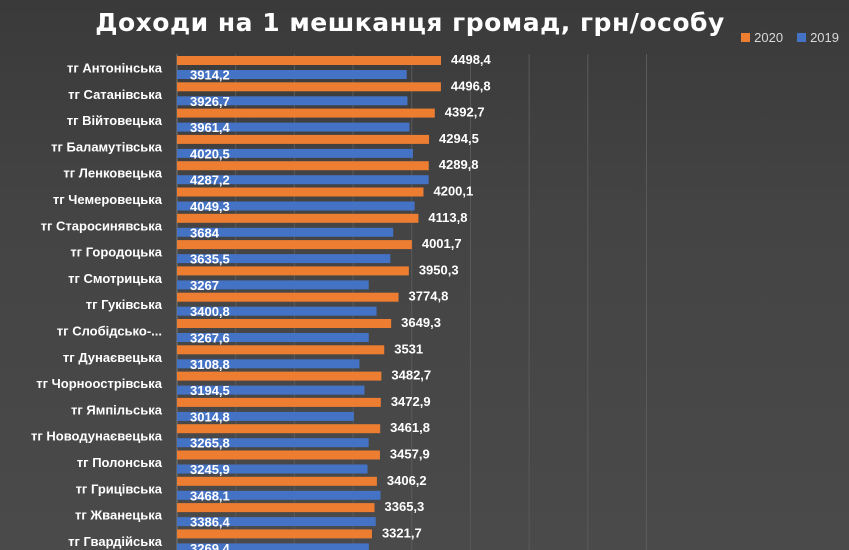  Describe the element at coordinates (402, 532) in the screenshot. I see `data-label-2020: 3321,7` at that location.